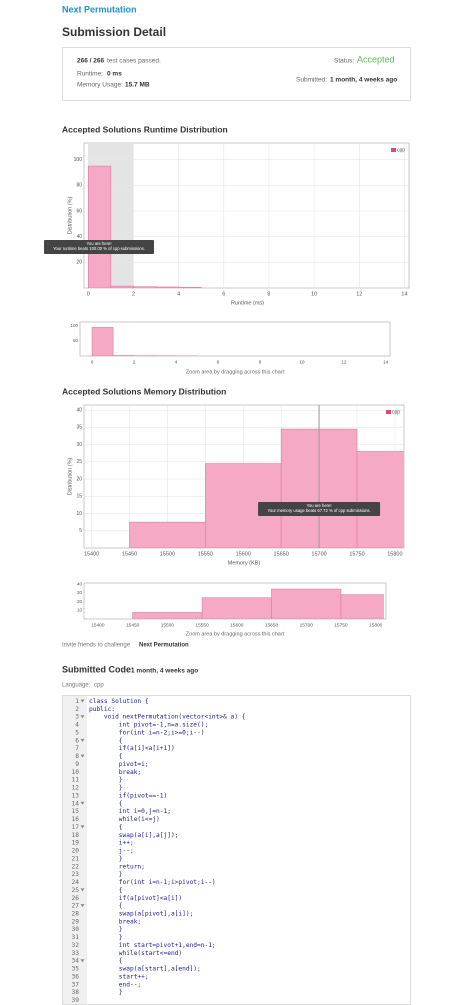 The height and width of the screenshot is (1005, 474). Describe the element at coordinates (76, 913) in the screenshot. I see `line-number: 28` at that location.